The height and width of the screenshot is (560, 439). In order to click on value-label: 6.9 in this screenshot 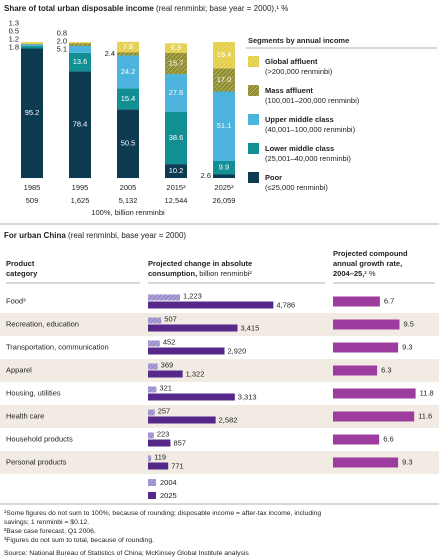, I will do `click(176, 47)`.